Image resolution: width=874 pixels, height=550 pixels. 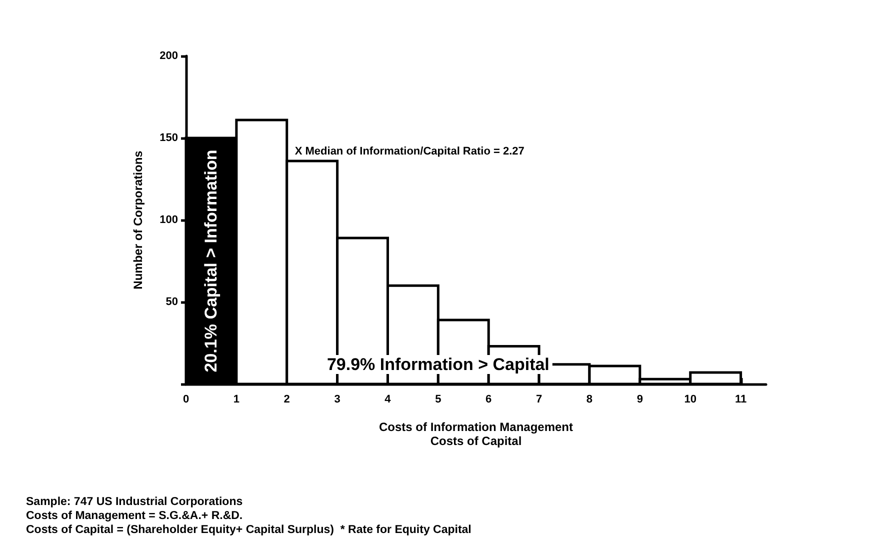 What do you see at coordinates (639, 400) in the screenshot?
I see `x-tick-label: 9` at bounding box center [639, 400].